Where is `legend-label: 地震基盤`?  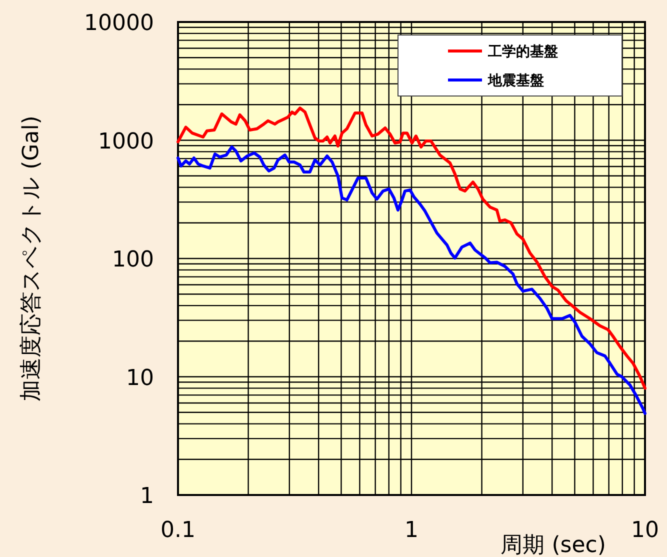
legend-label: 地震基盤 is located at coordinates (515, 81).